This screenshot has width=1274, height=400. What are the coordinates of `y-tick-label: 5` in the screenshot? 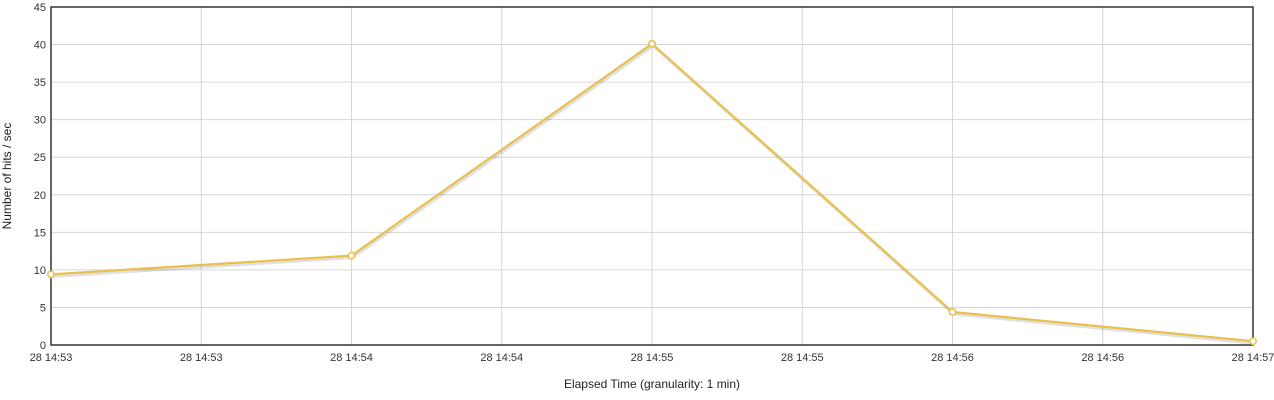 It's located at (43, 308).